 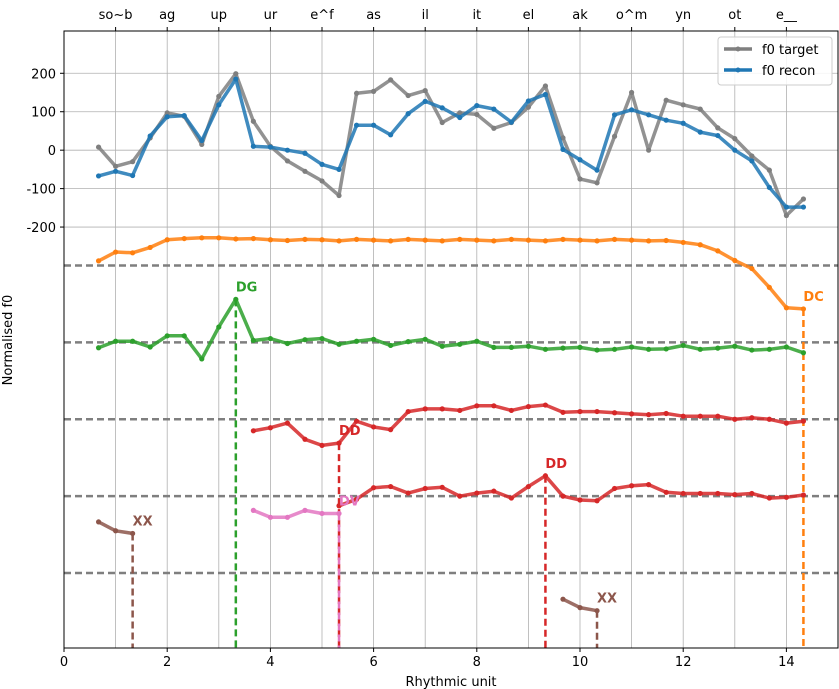 I want to click on annotation-label-dd-3: DD, so click(x=556, y=464).